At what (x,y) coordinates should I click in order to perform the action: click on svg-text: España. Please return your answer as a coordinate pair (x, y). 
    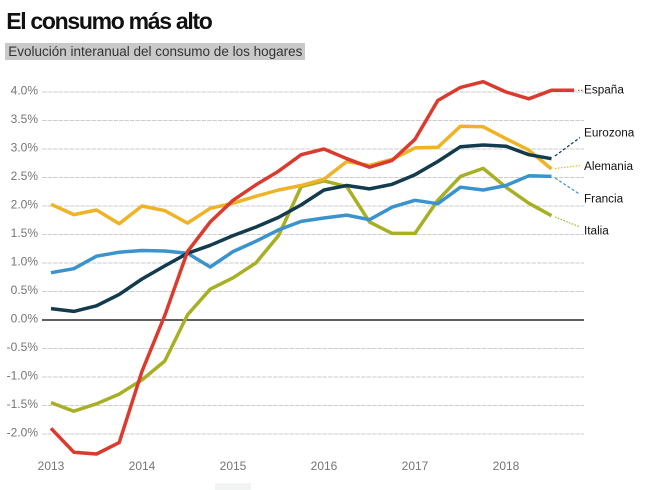
    Looking at the image, I should click on (604, 90).